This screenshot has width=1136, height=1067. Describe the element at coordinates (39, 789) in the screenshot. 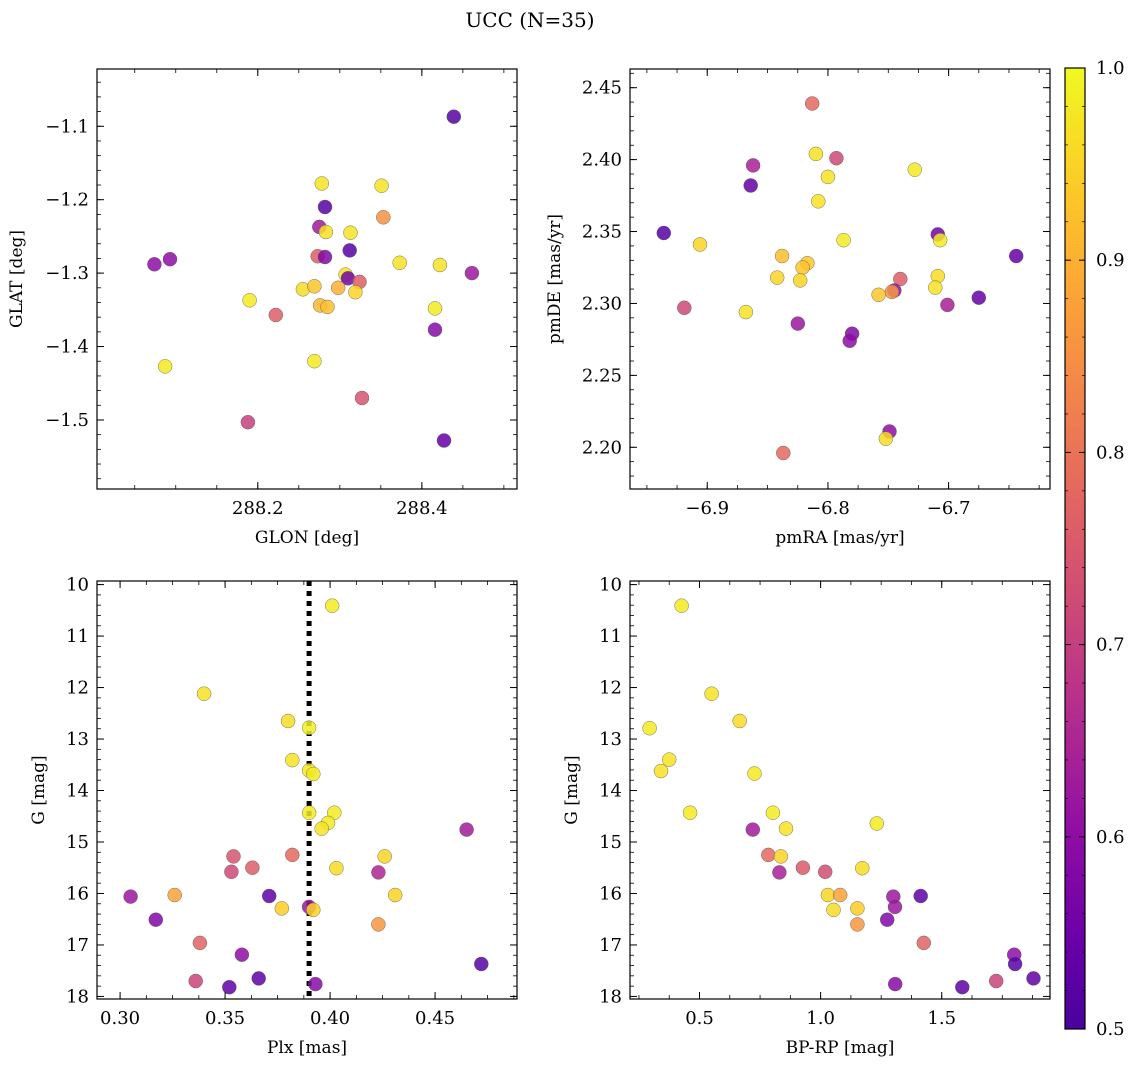

I see `y-axis-label: G [mag]` at that location.